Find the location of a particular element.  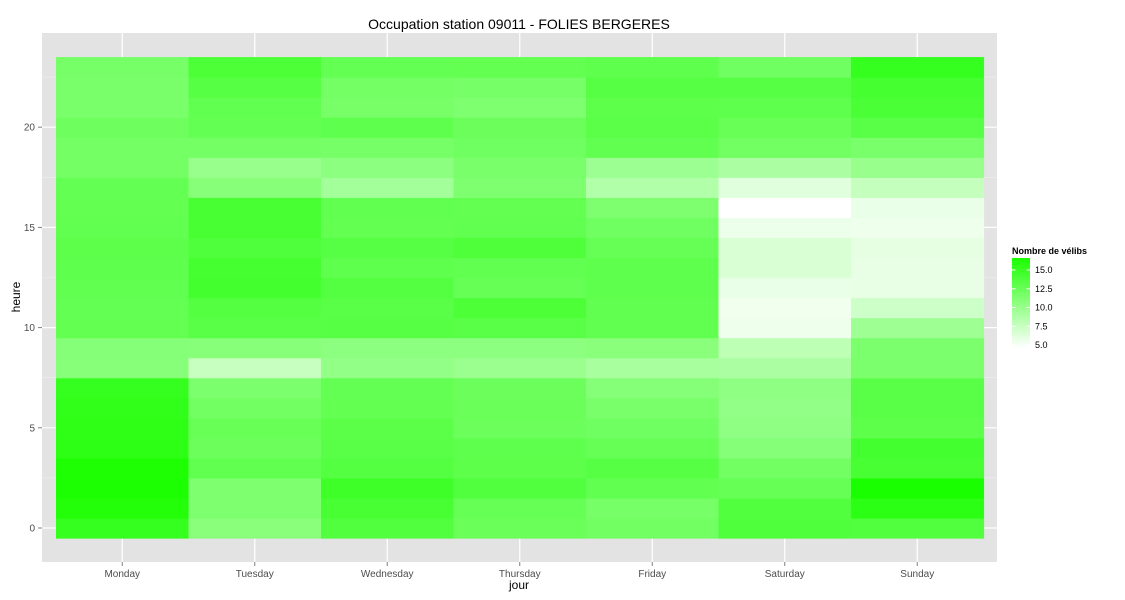

legend-colorbar is located at coordinates (1021, 303).